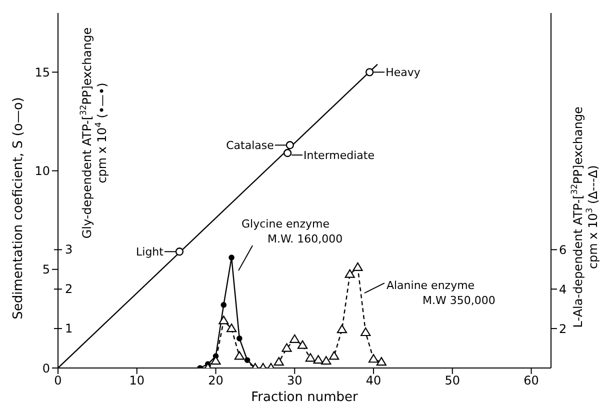 The height and width of the screenshot is (414, 610). I want to click on x-tick-label: 0, so click(58, 381).